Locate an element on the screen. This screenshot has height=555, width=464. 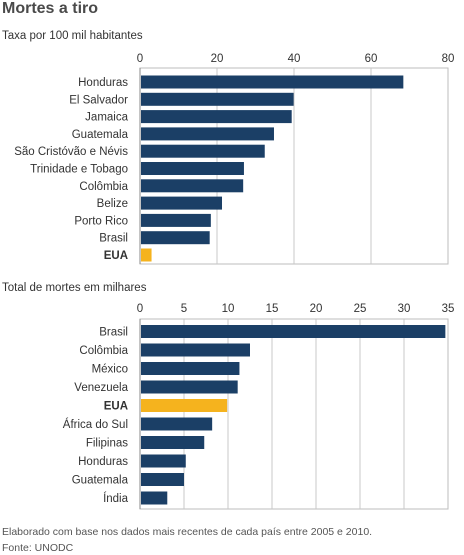
chart2-x-tick-label: 0 is located at coordinates (140, 309).